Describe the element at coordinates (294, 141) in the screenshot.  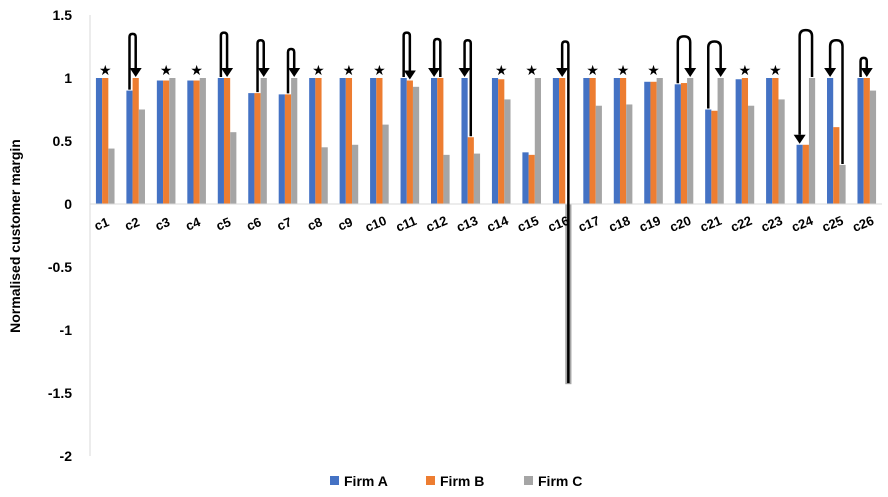
I see `bar-firm-c-c7` at that location.